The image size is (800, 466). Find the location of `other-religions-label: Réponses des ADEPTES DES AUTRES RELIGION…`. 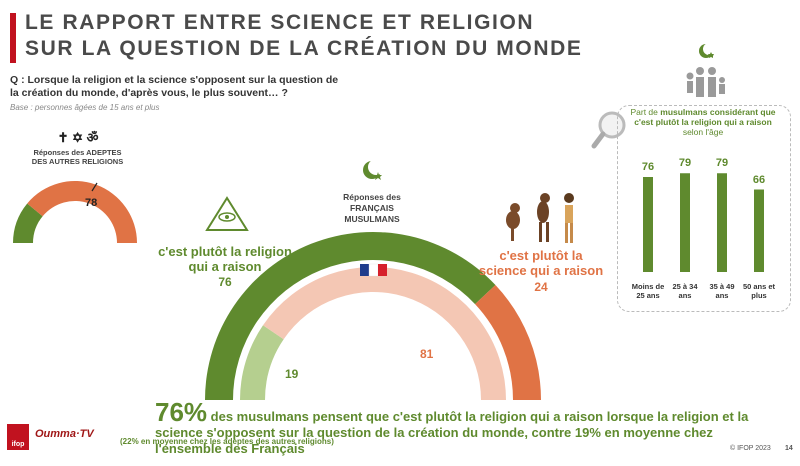

other-religions-label: Réponses des ADEPTES DES AUTRES RELIGION… is located at coordinates (77, 157).